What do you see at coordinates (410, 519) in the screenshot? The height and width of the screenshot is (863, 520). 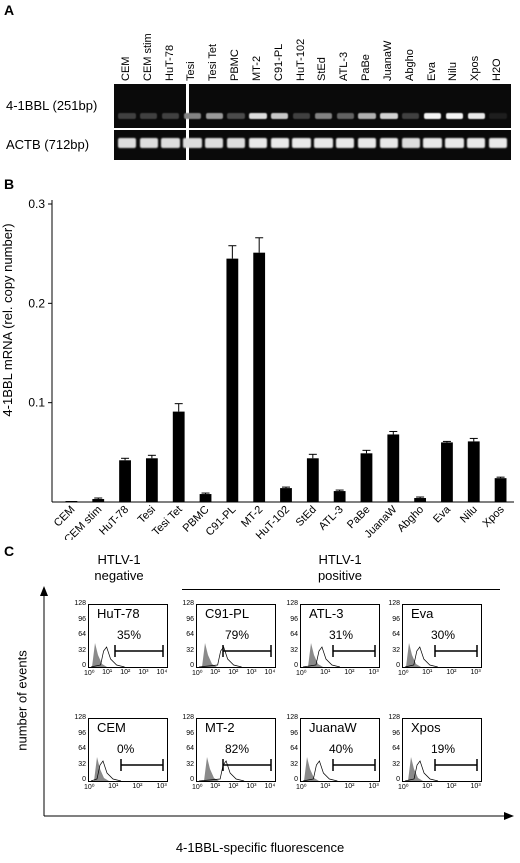 I see `bar-category-label: Abgho` at bounding box center [410, 519].